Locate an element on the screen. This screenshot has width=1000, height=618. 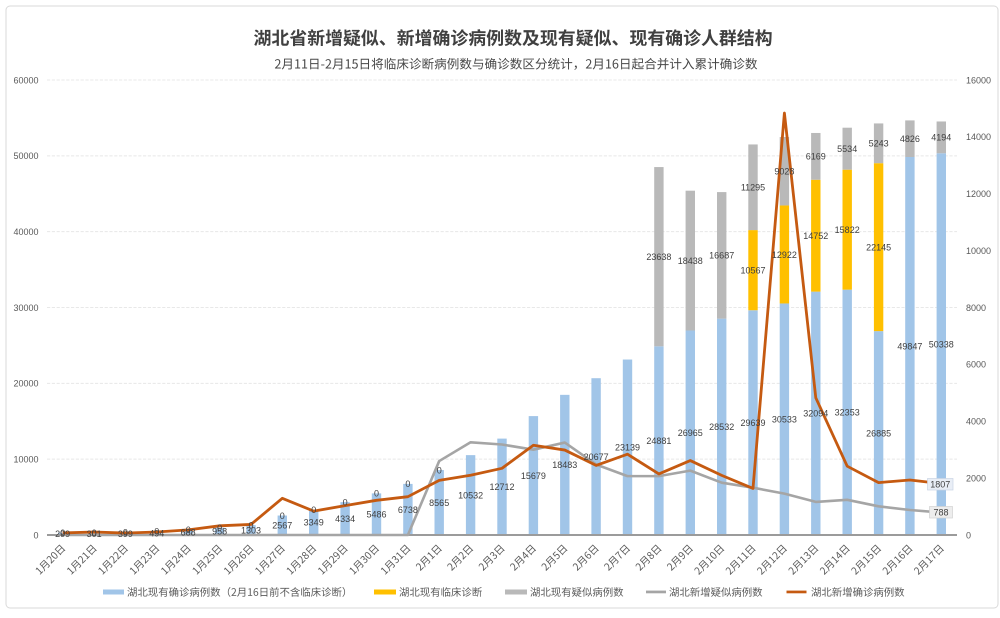
svg-text: 399 is located at coordinates (125, 534).